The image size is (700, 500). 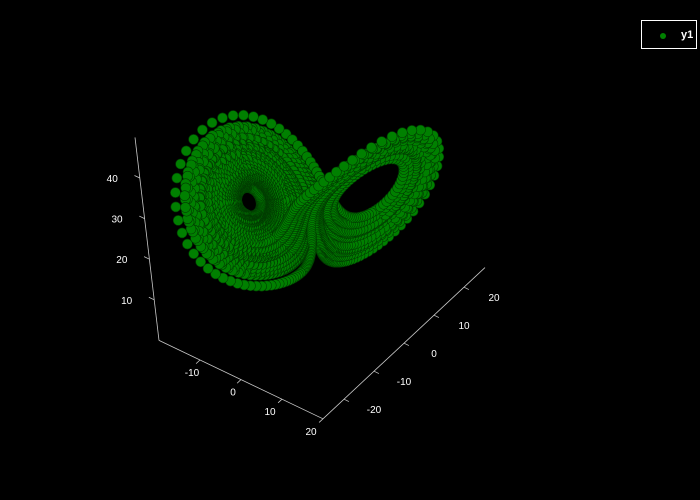 What do you see at coordinates (233, 393) in the screenshot?
I see `x-tick-label: 0` at bounding box center [233, 393].